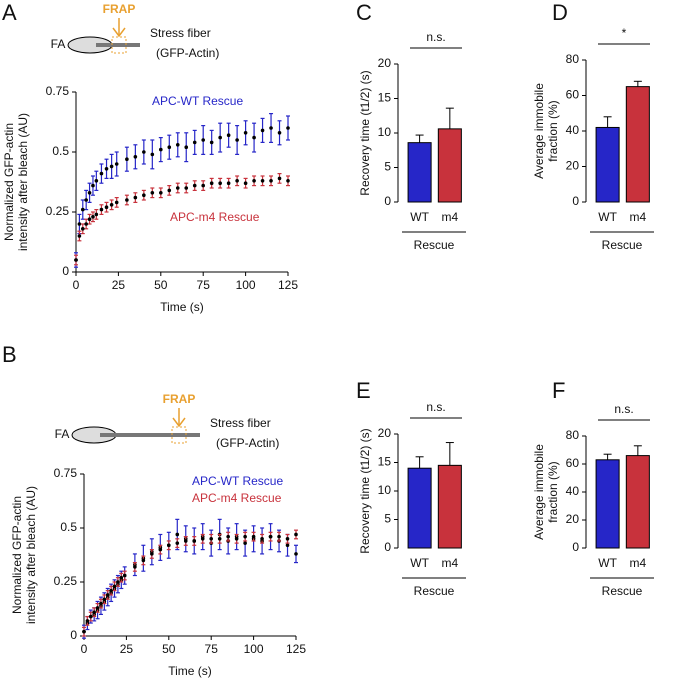 This screenshot has height=684, width=686. Describe the element at coordinates (17, 555) in the screenshot. I see `y-axis-label: Normalized GFP-actin` at that location.